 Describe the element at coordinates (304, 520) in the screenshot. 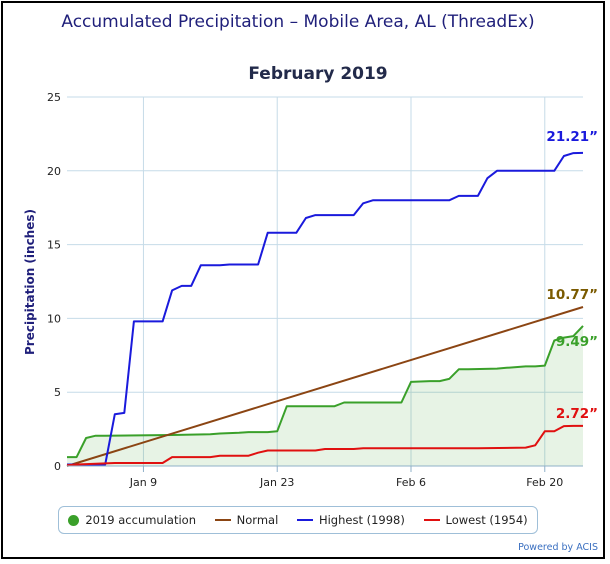

I see `legend-marker-highest` at that location.